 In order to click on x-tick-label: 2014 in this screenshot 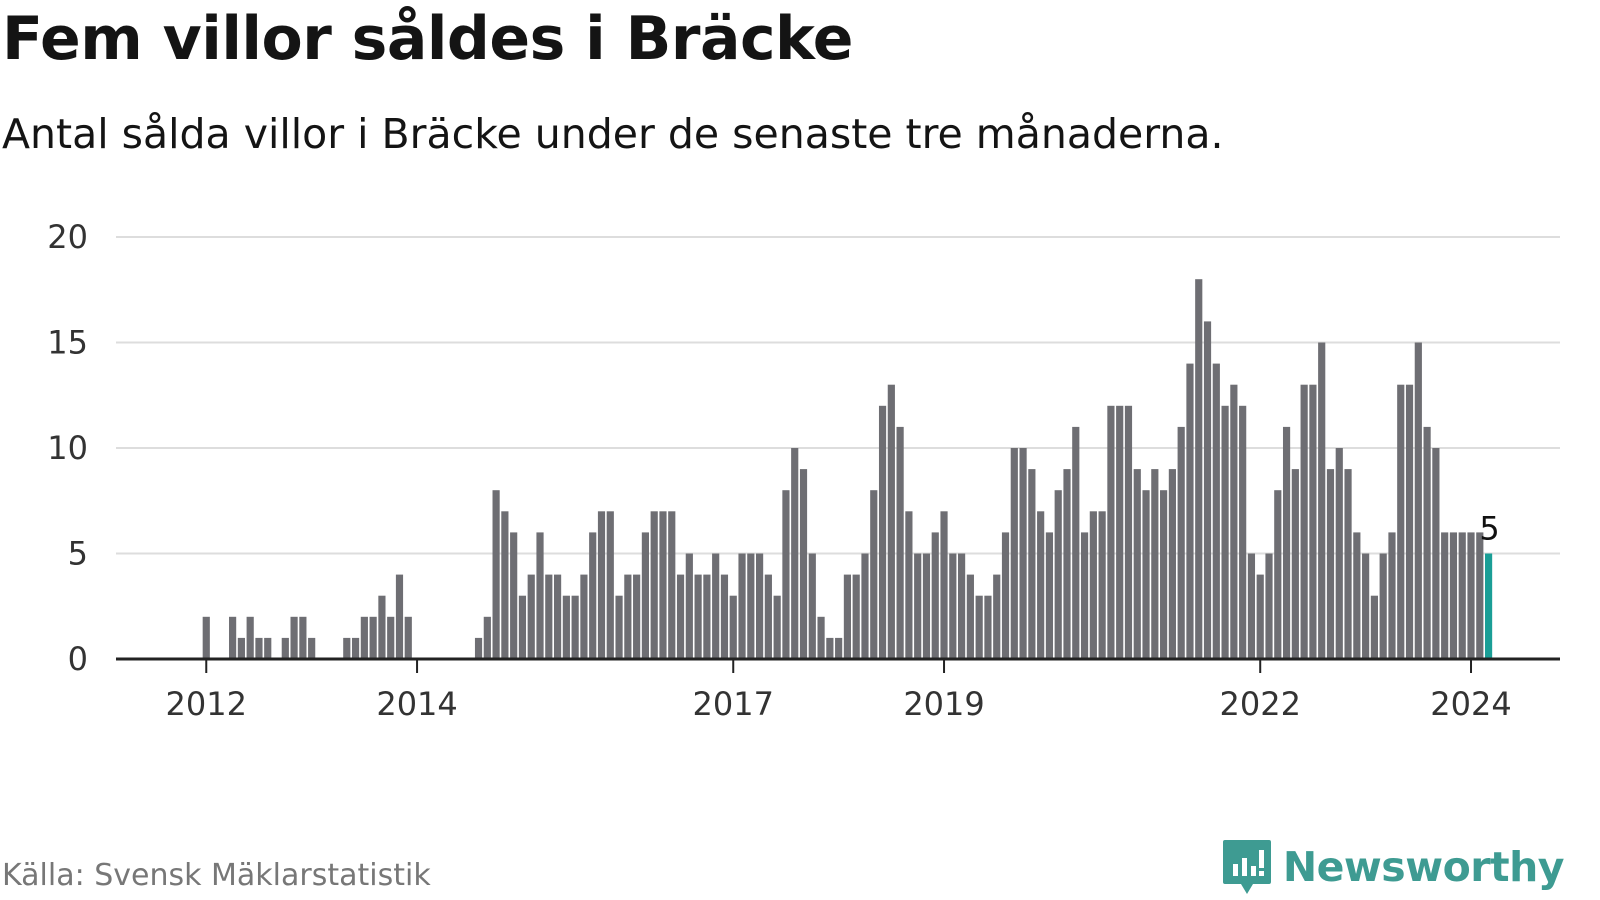, I will do `click(416, 704)`.